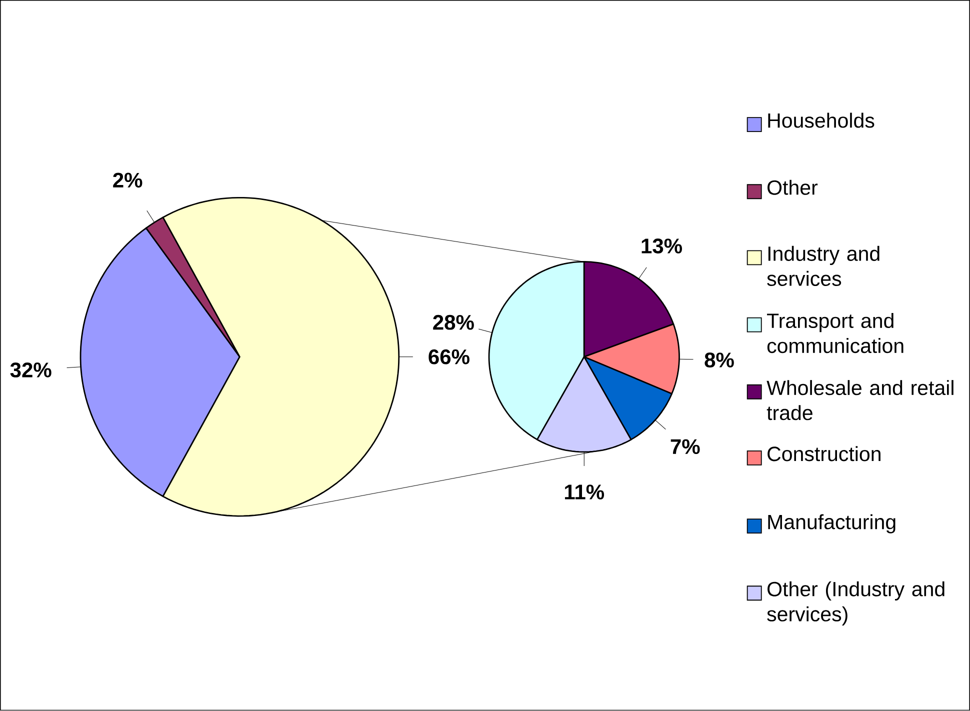  I want to click on data-label: 2%, so click(127, 180).